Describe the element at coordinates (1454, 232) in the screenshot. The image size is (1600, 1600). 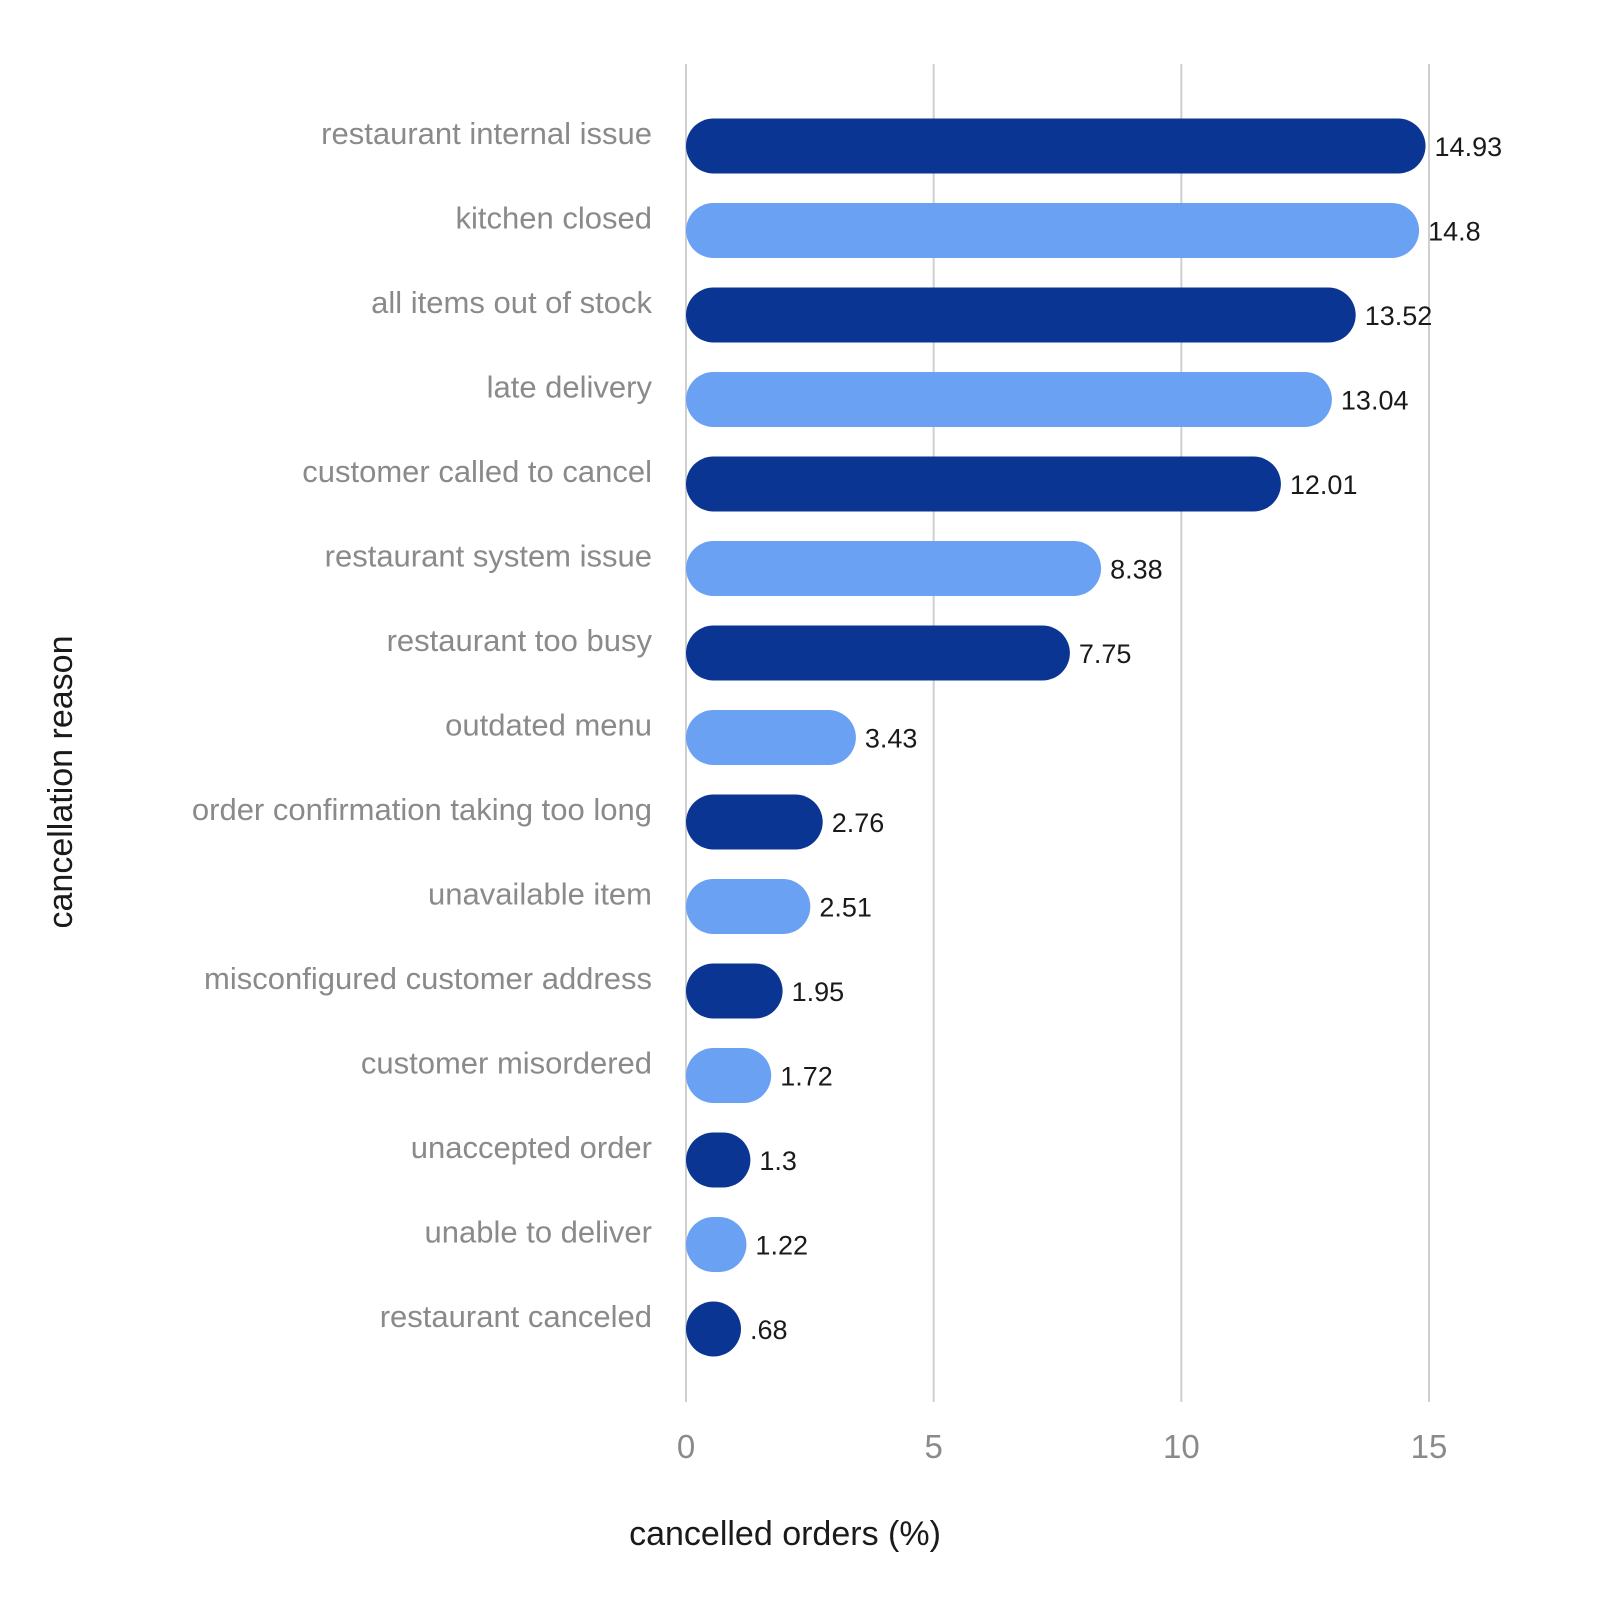
I see `value-label: 14.8` at that location.